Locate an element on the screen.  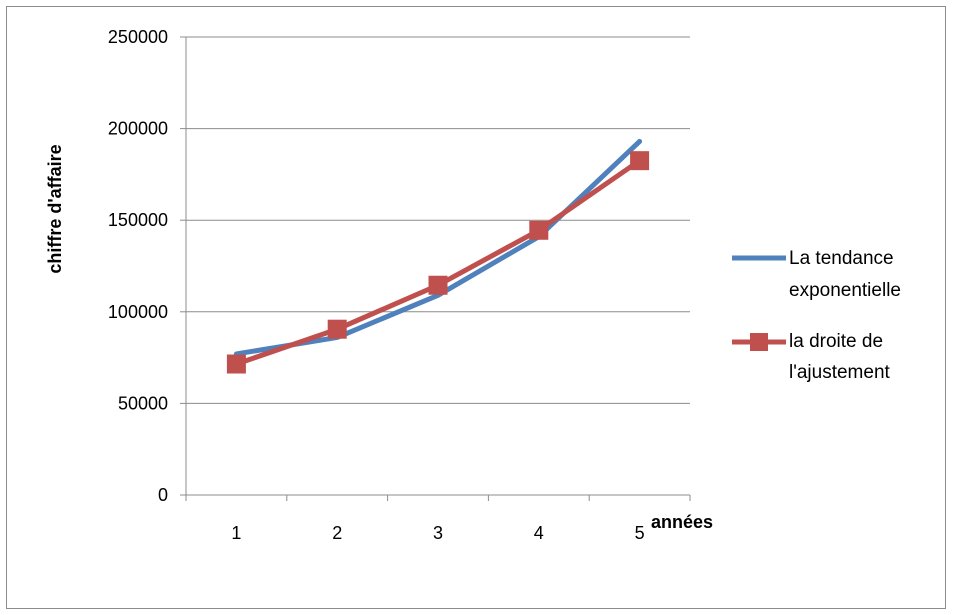
legend-label: l'ajustement is located at coordinates (840, 372).